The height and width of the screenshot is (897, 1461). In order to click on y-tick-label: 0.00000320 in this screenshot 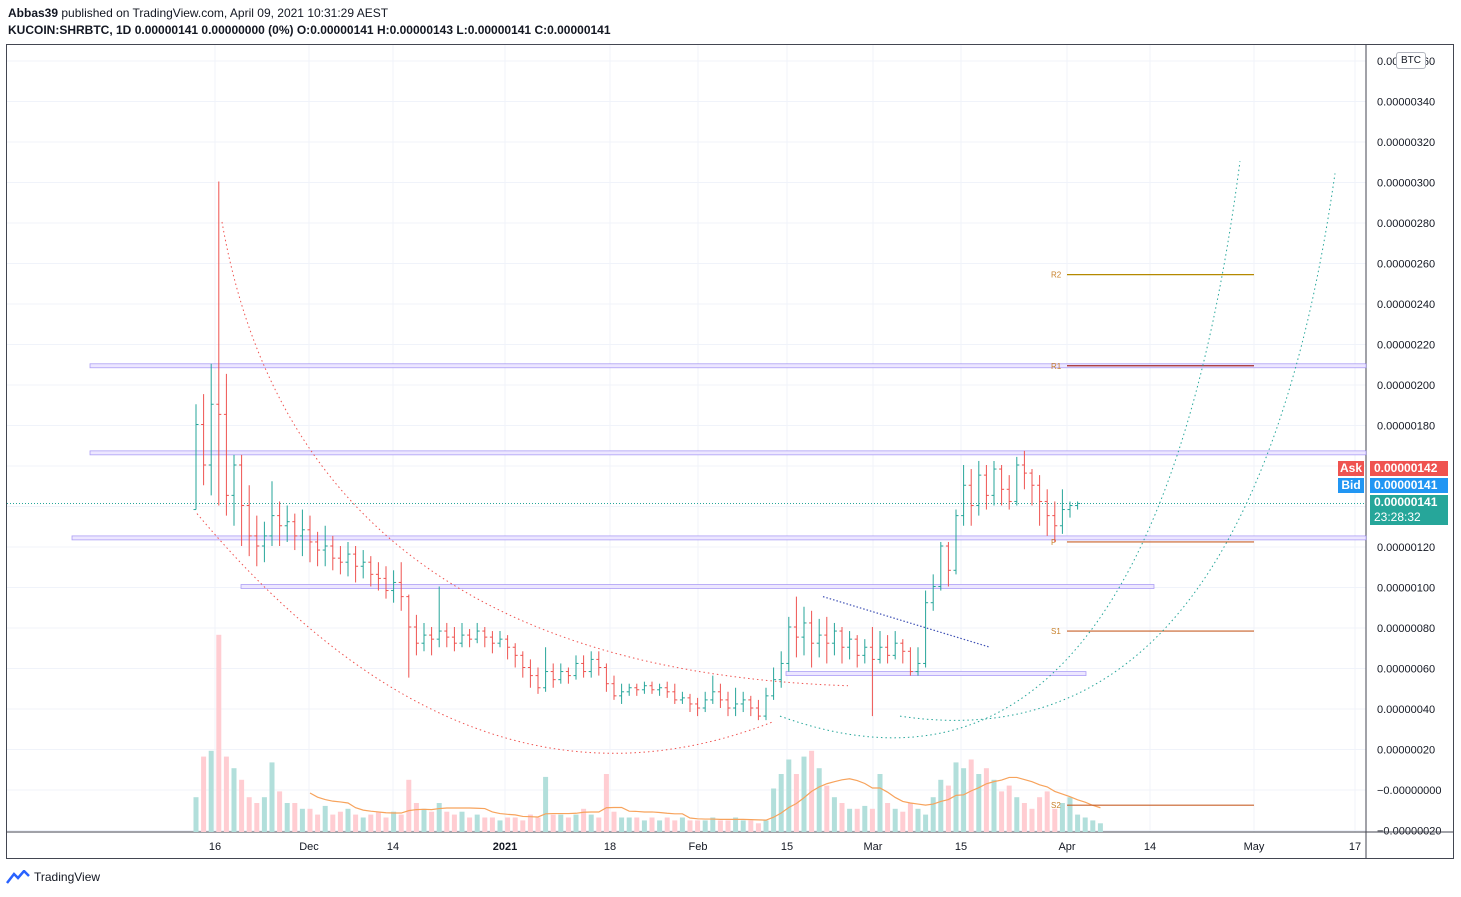, I will do `click(1406, 143)`.